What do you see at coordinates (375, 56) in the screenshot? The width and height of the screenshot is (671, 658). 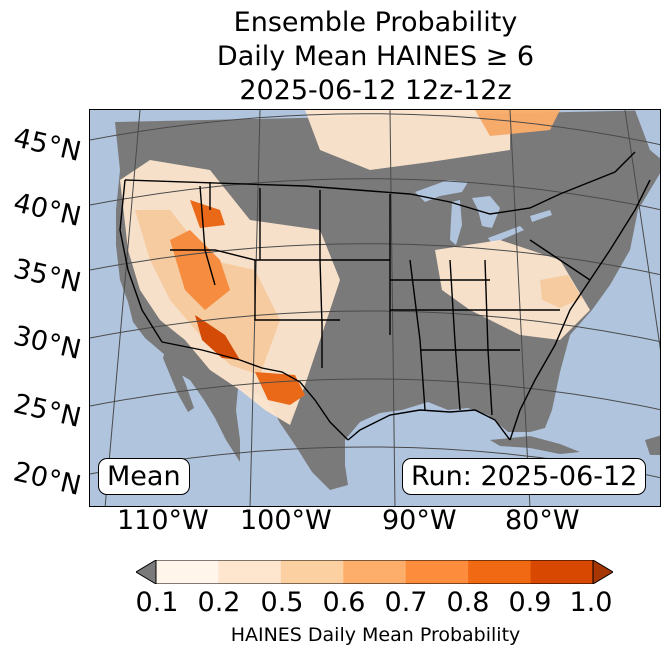 I see `map-title-line-2: Daily Mean HAINES ≥ 6` at bounding box center [375, 56].